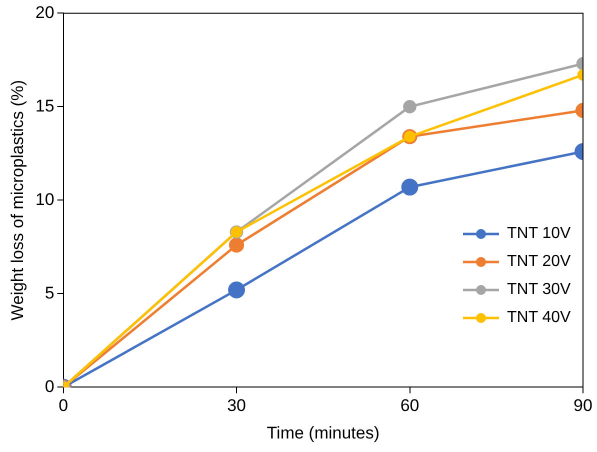 The width and height of the screenshot is (597, 452). I want to click on x-axis-title: Time (minutes), so click(323, 432).